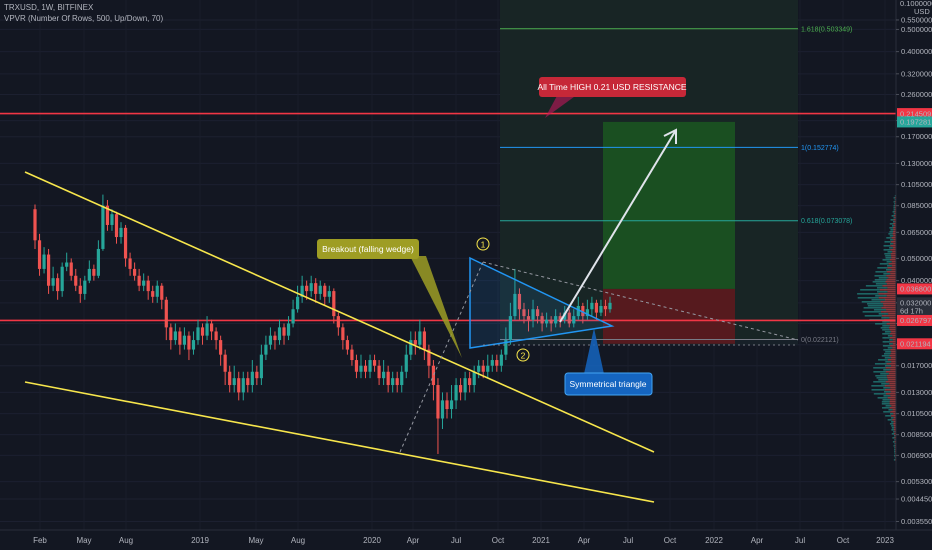 The height and width of the screenshot is (550, 932). I want to click on price-axis-panel, so click(914, 275).